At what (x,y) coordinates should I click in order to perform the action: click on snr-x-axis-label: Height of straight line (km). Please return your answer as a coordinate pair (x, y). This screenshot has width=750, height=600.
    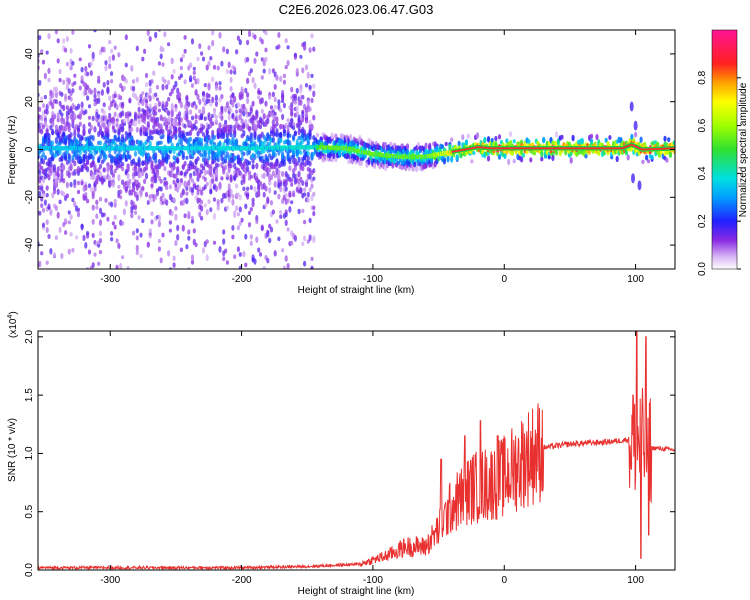
    Looking at the image, I should click on (356, 591).